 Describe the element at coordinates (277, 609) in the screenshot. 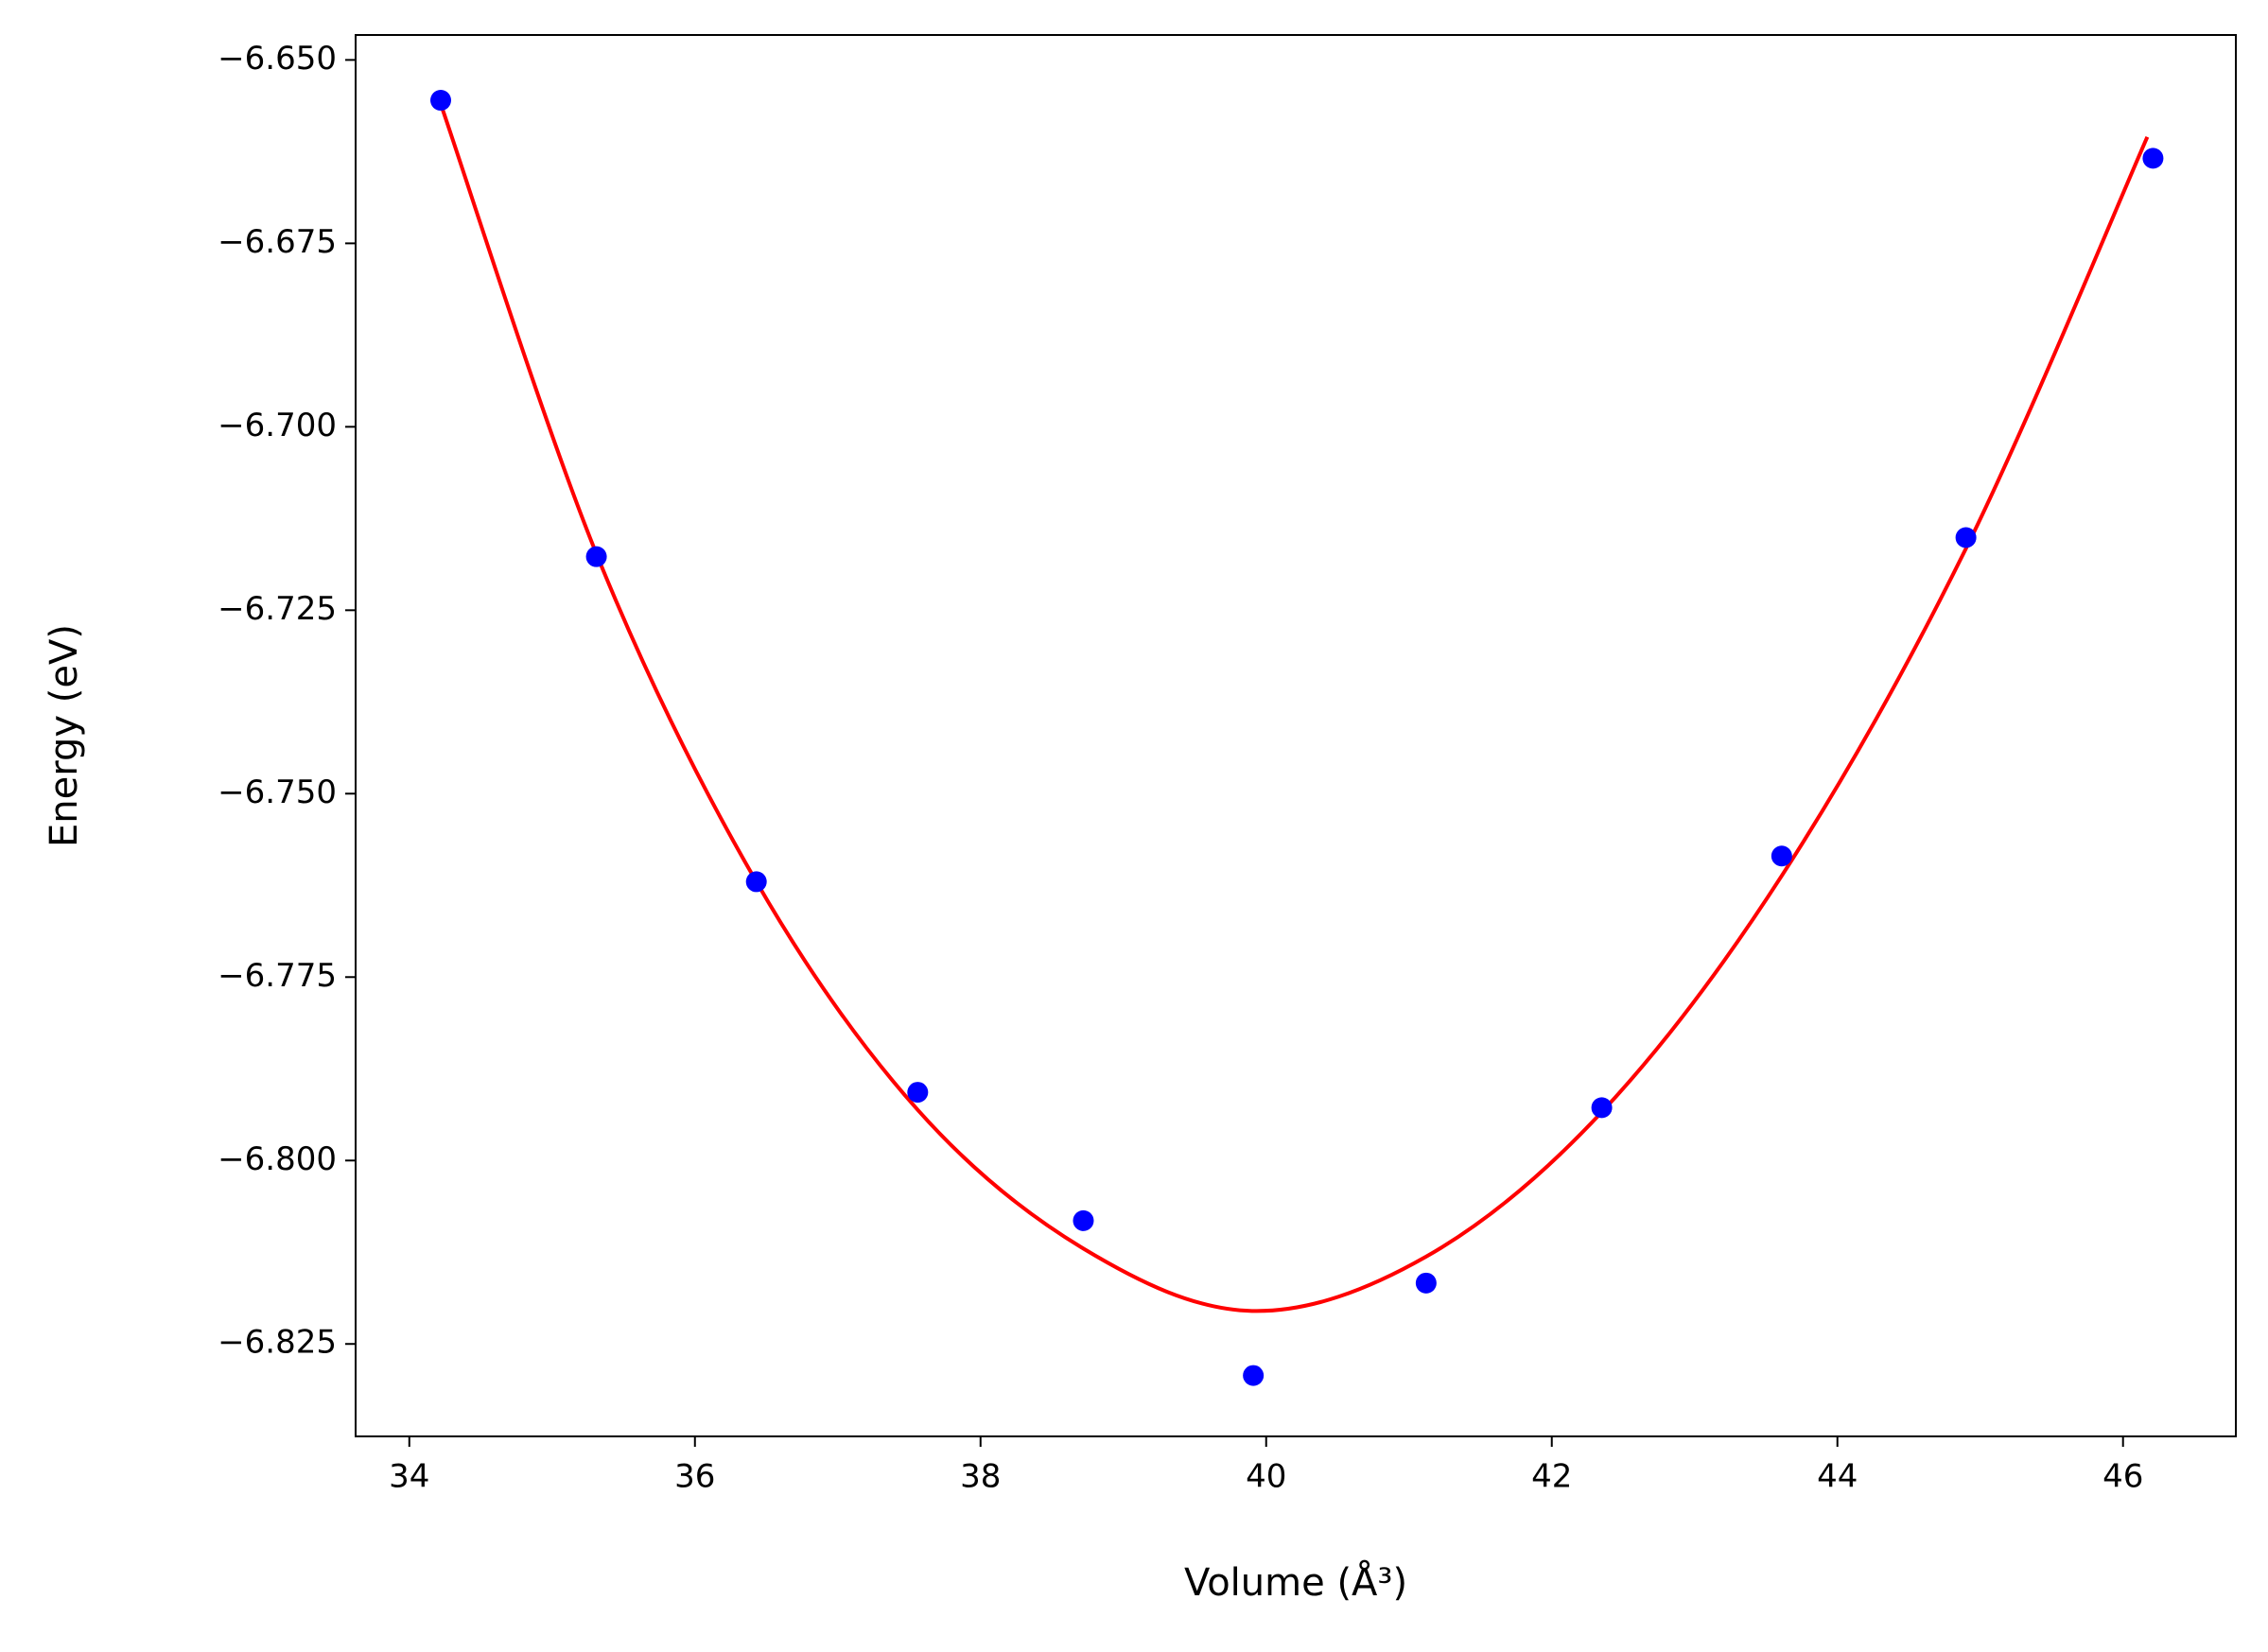

I see `y-tick-label: −6.725` at that location.